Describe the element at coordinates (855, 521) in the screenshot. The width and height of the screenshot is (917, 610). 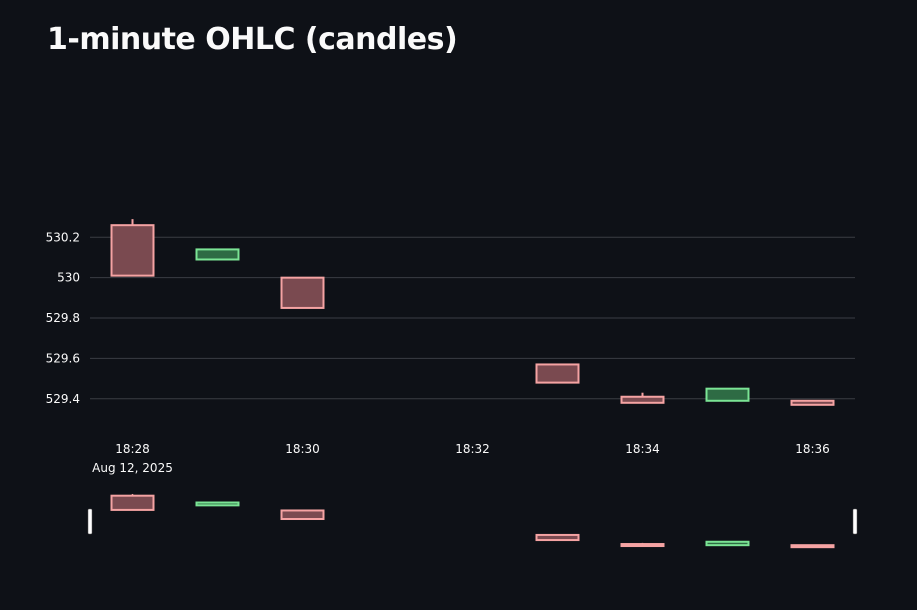
I see `range-slider-right-handle` at that location.